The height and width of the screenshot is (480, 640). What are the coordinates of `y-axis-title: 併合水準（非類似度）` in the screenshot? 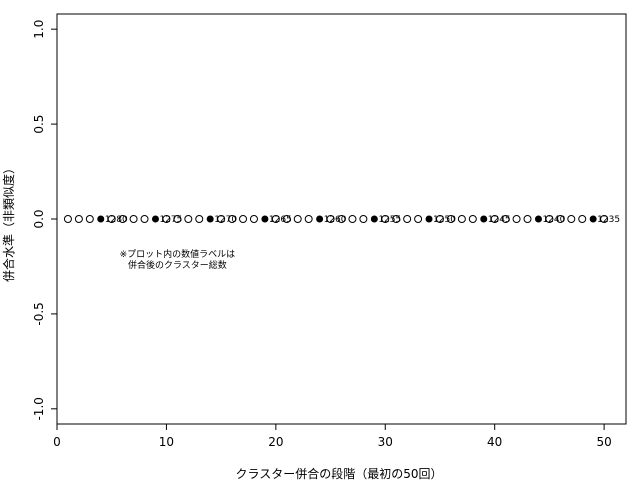 It's located at (8, 222).